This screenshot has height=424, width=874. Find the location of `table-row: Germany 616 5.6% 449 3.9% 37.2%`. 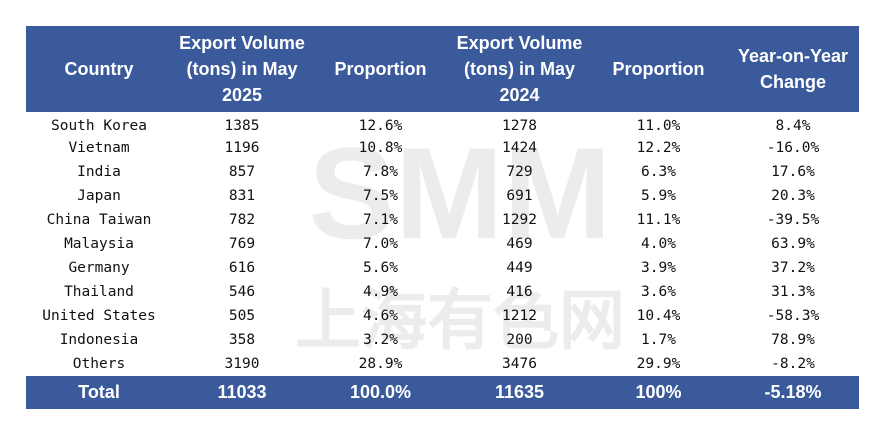

table-row: Germany 616 5.6% 449 3.9% 37.2% is located at coordinates (442, 268).